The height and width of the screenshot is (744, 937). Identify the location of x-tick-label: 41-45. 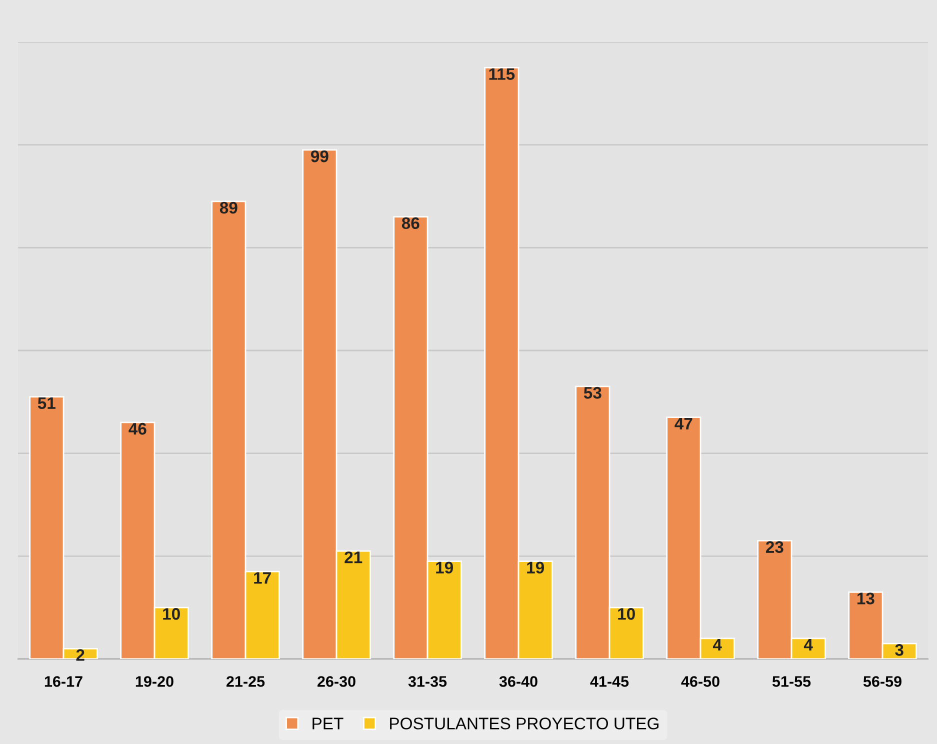
(609, 681).